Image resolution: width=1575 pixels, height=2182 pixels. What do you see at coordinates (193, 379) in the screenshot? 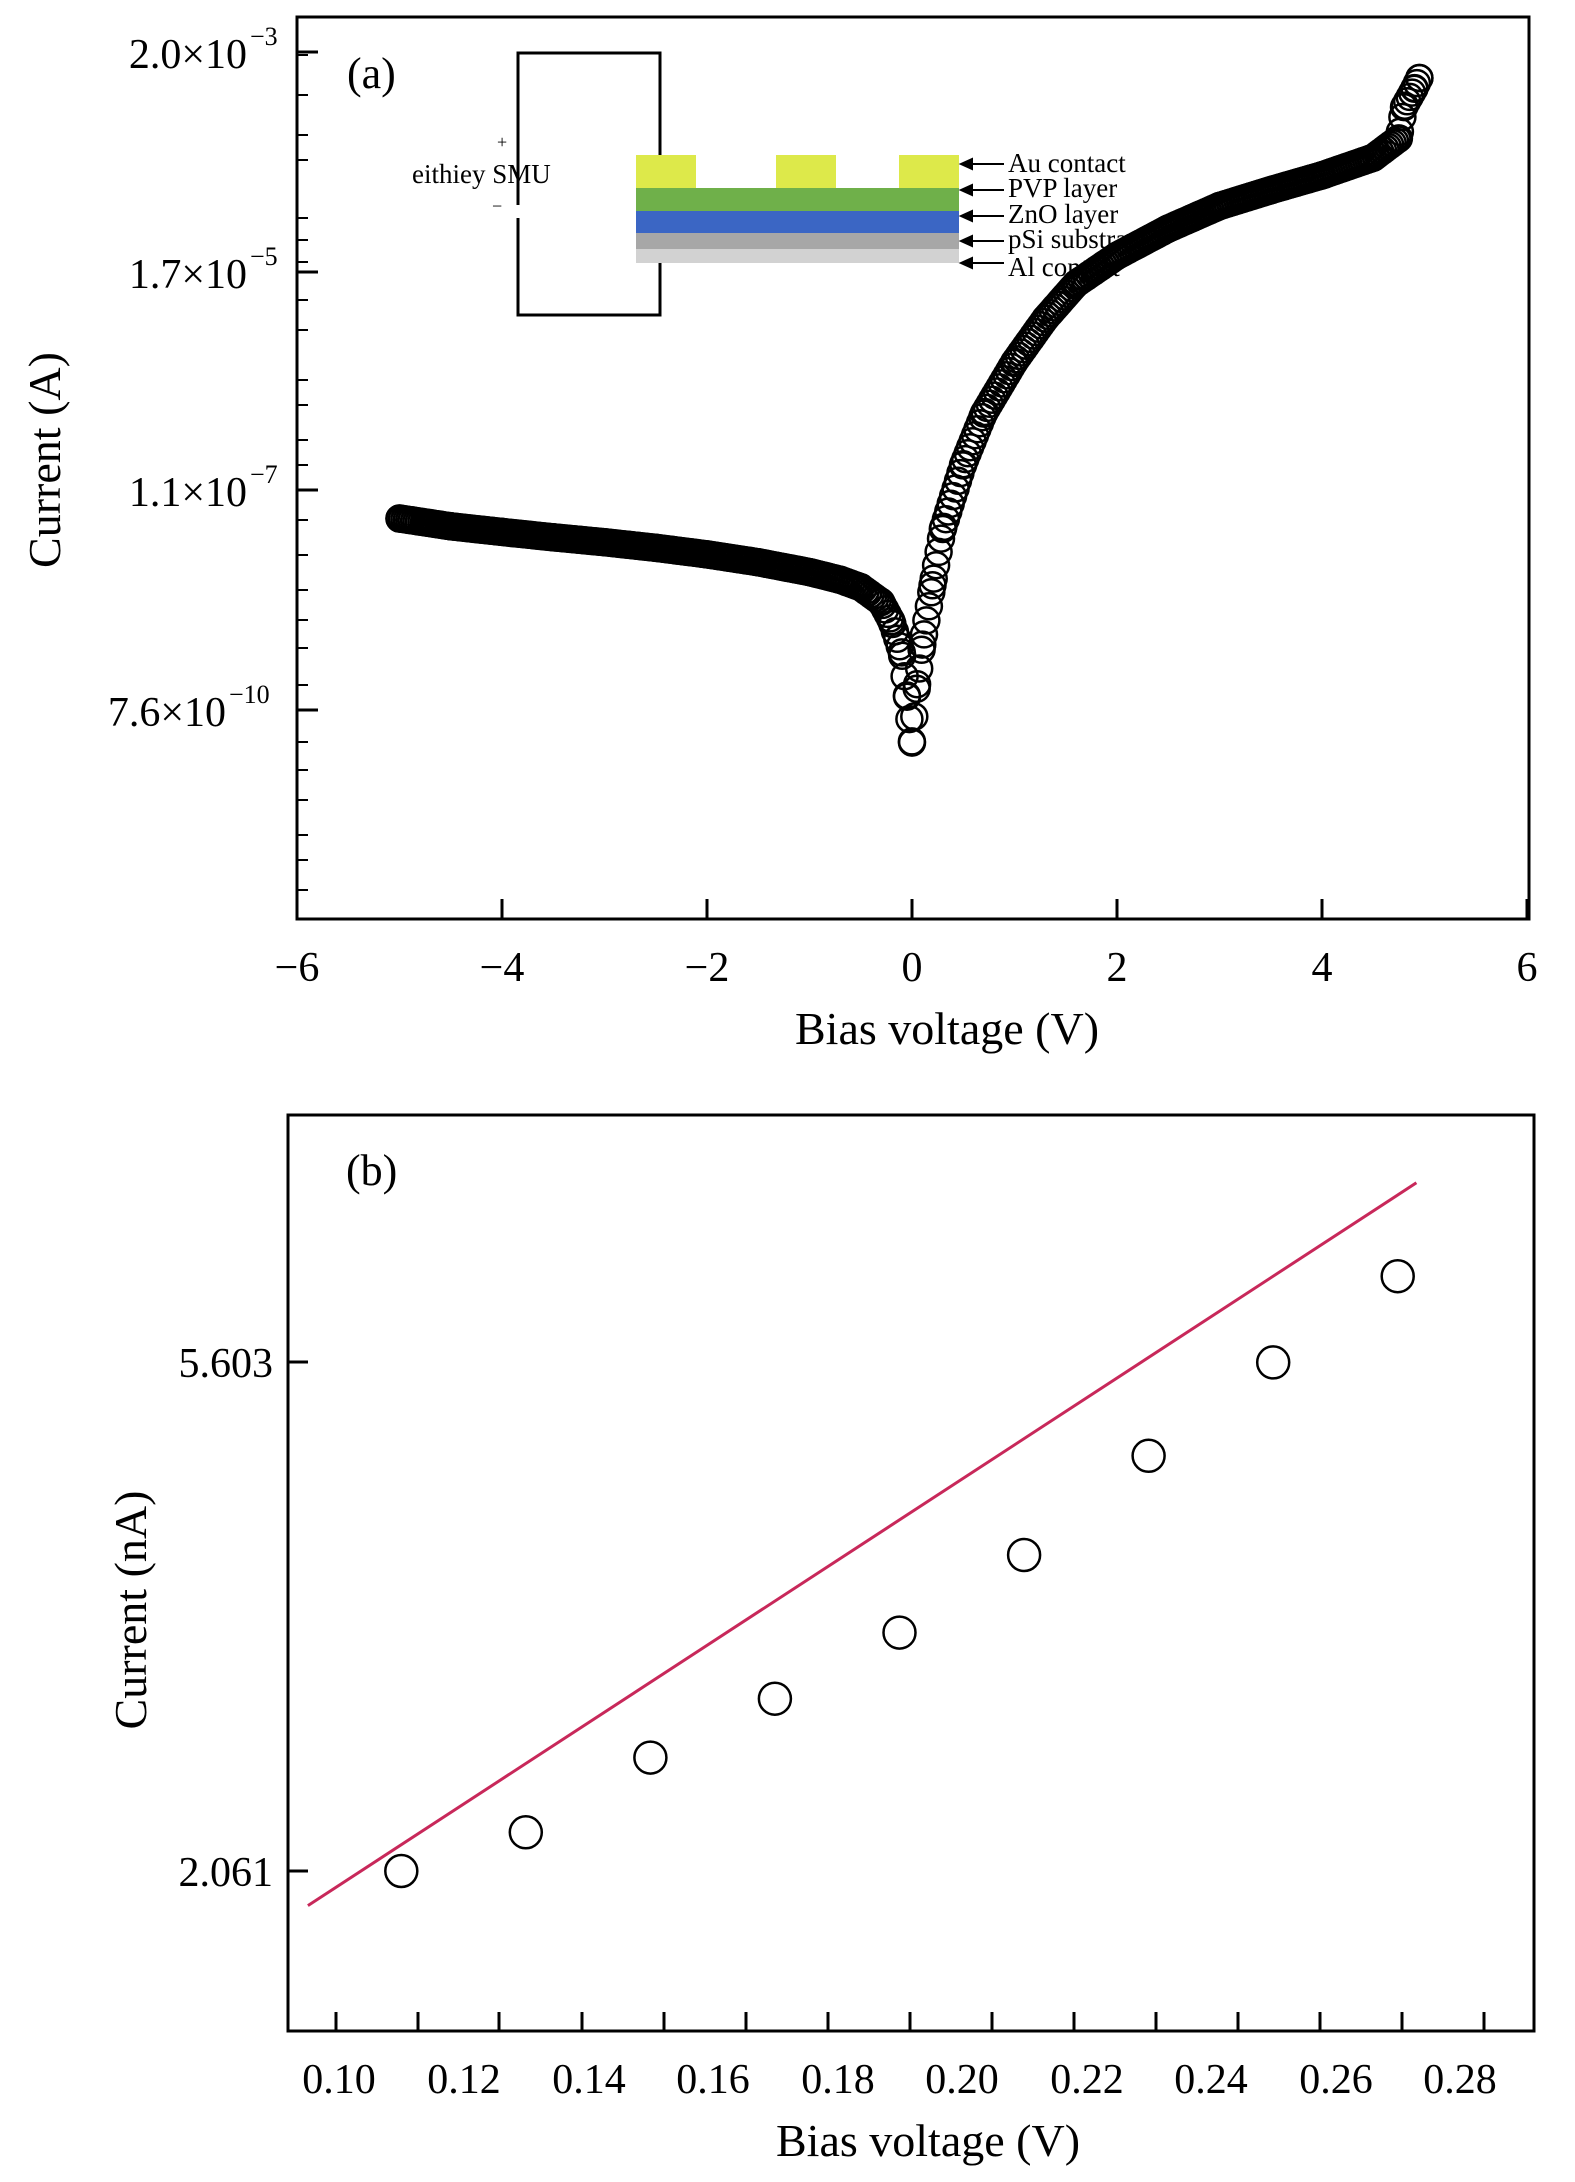
I see `panel-a-y-tick-labels: 2.0×10 −3 1.7×10 −5 1.1×10 −7 7.6×10 −10` at bounding box center [193, 379].